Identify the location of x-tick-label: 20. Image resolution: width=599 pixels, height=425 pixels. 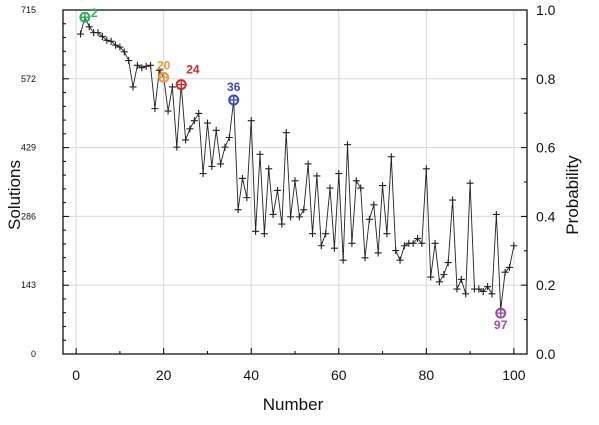
(164, 375).